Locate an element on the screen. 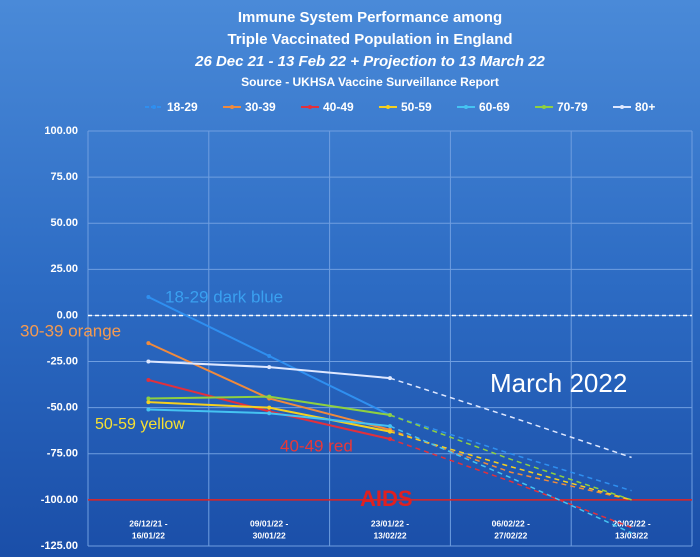 The width and height of the screenshot is (700, 557). y-tick-label: 75.00 is located at coordinates (64, 177).